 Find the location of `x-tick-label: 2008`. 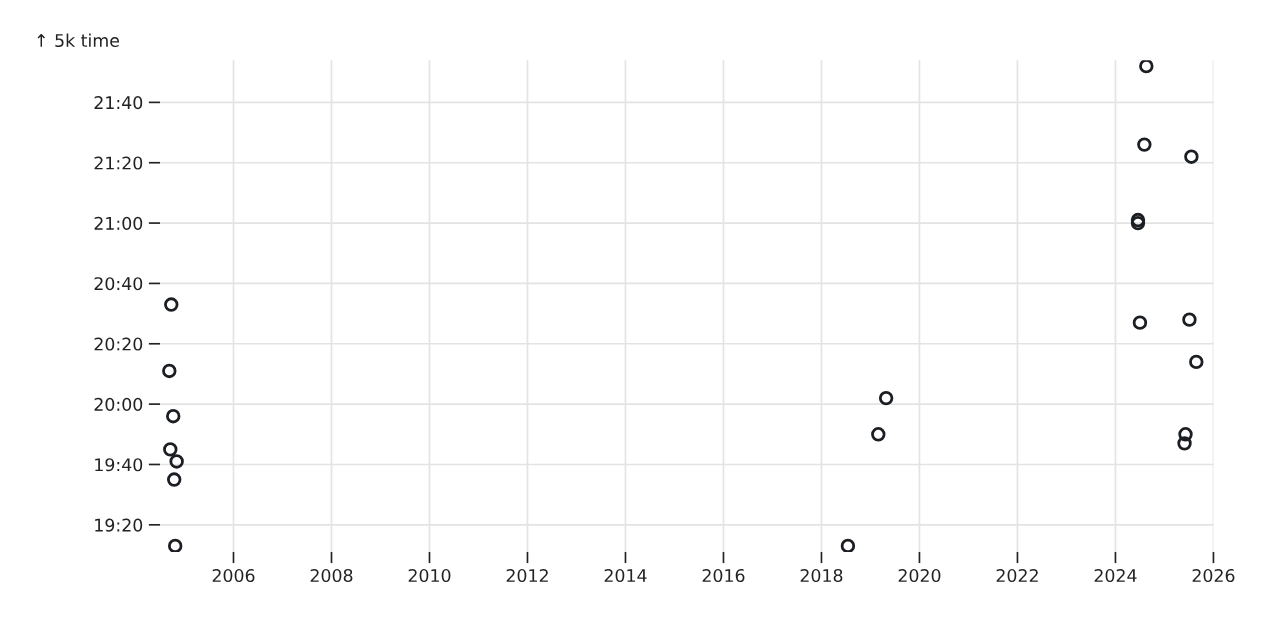

x-tick-label: 2008 is located at coordinates (331, 575).